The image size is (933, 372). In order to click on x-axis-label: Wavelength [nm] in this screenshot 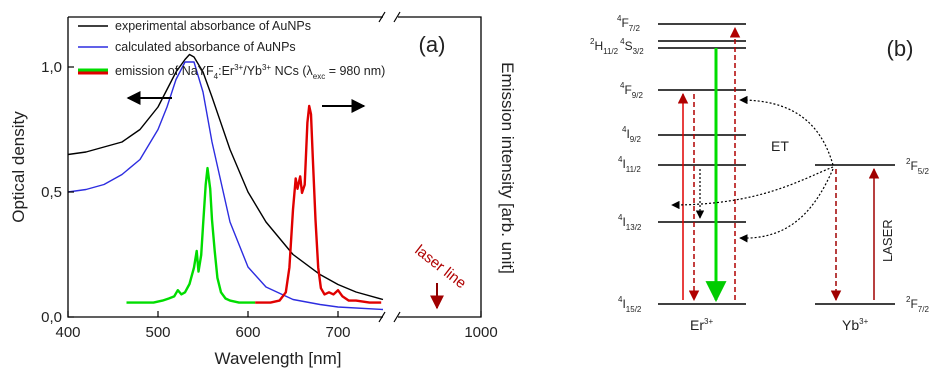, I will do `click(278, 358)`.